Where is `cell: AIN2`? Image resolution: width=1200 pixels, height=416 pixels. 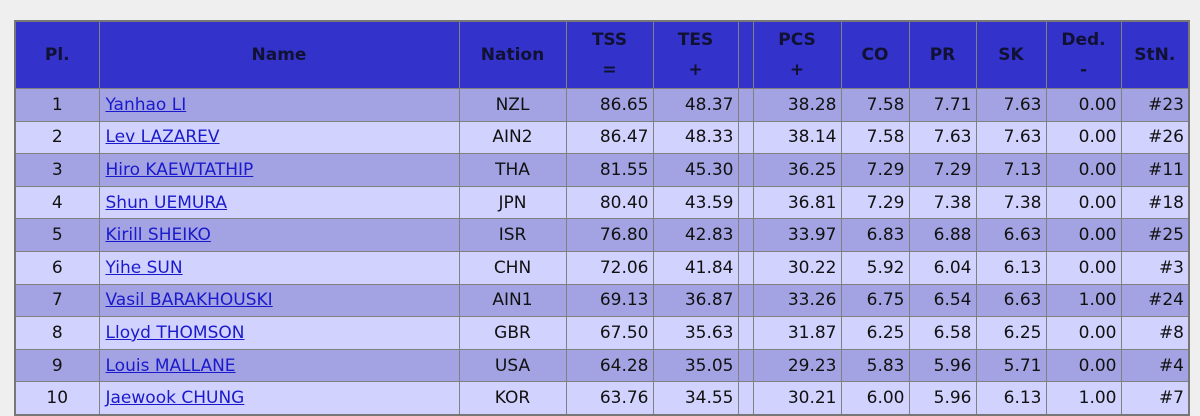 cell: AIN2 is located at coordinates (512, 137).